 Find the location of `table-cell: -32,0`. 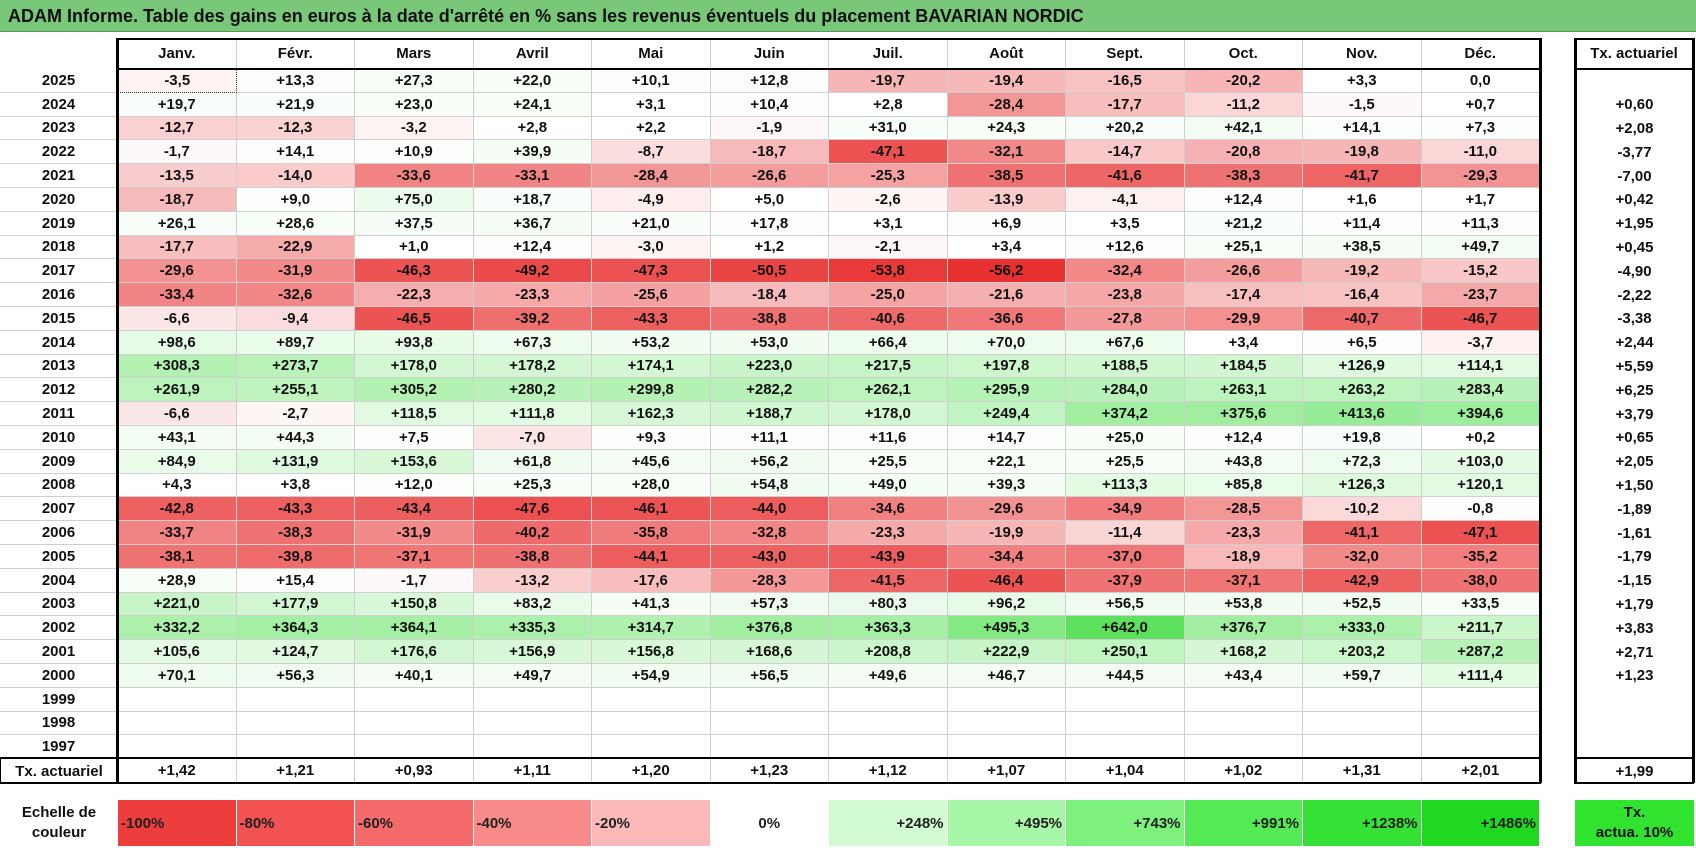

table-cell: -32,0 is located at coordinates (1362, 557).